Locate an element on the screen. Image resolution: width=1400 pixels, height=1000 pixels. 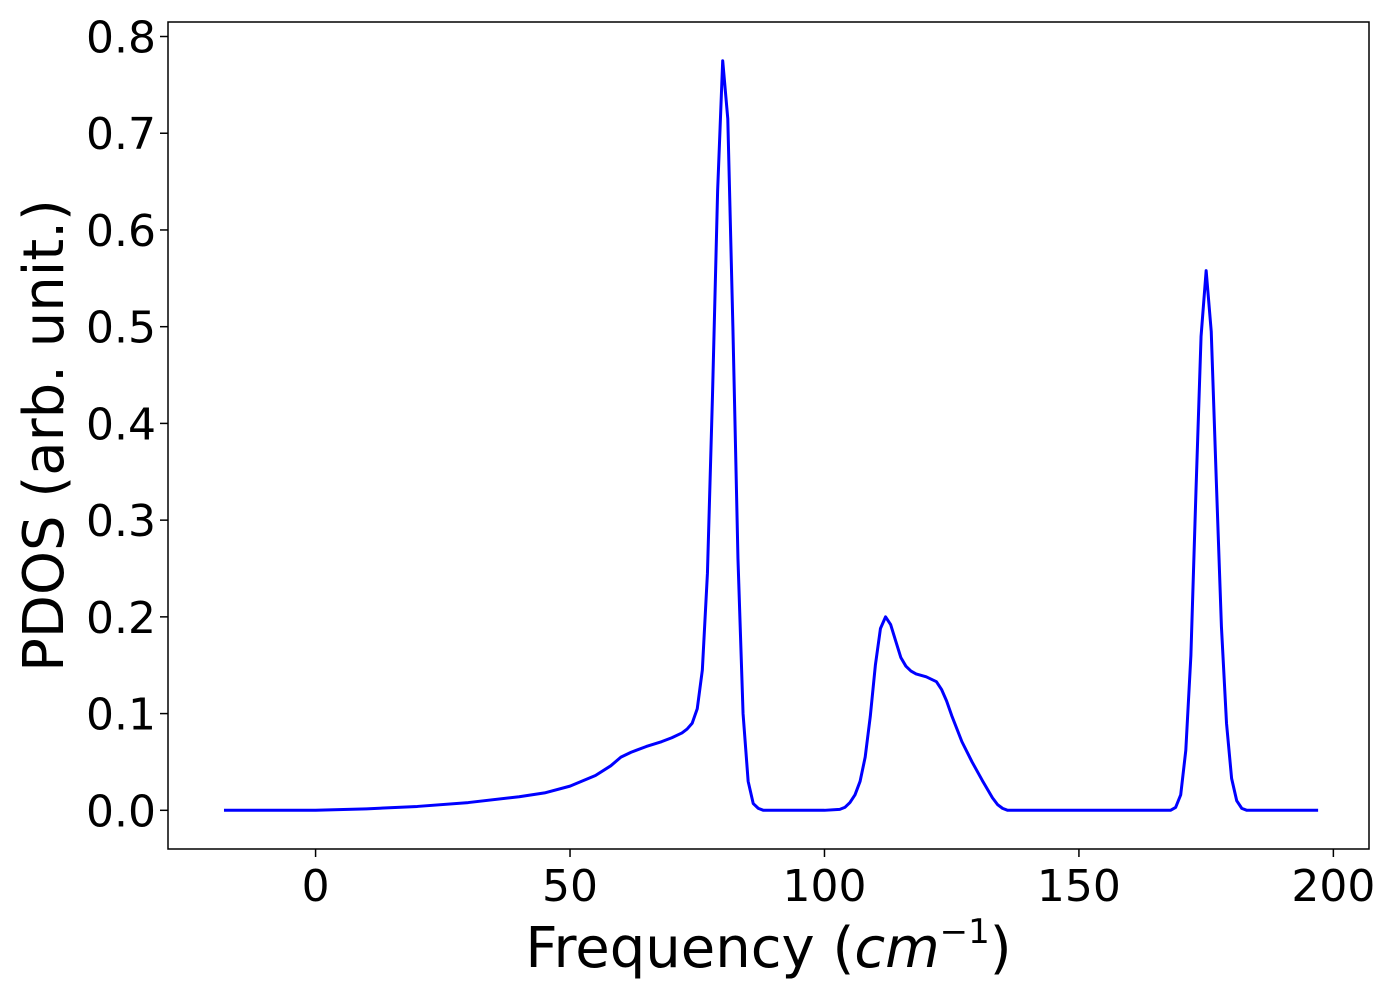
x-axis-label-suffix: ) is located at coordinates (1001, 948).